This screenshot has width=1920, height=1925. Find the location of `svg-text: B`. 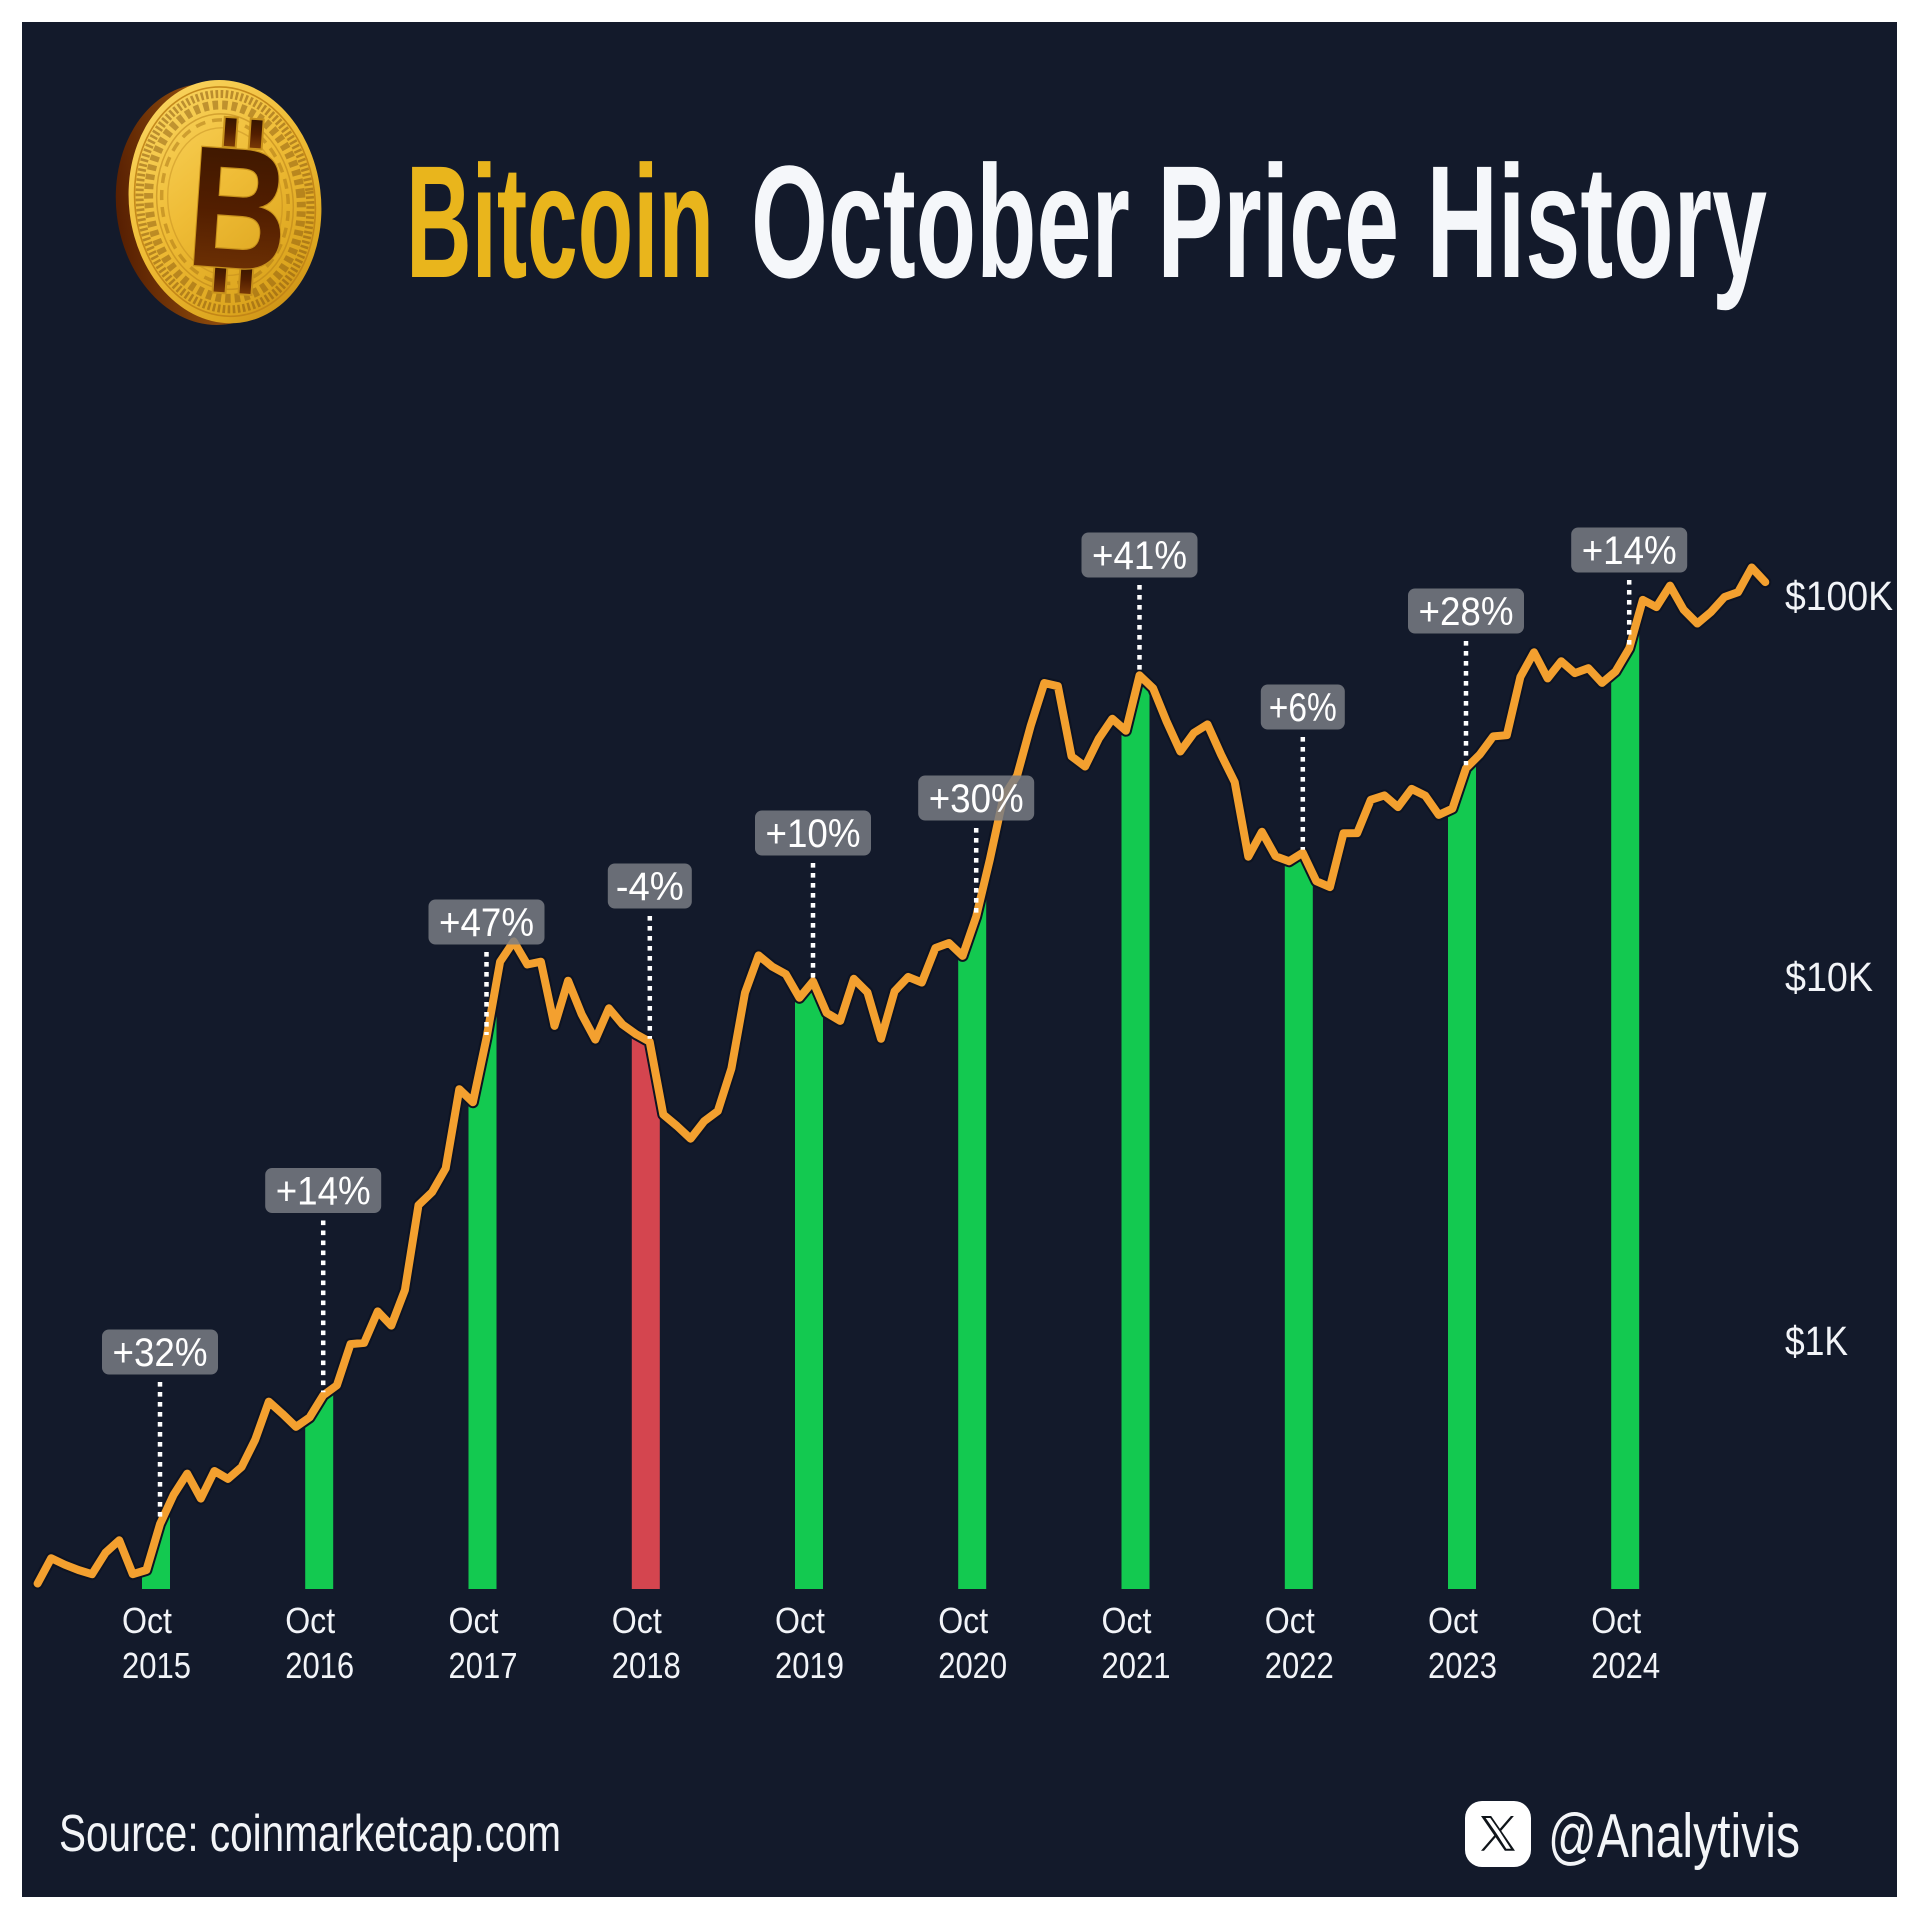

svg-text: B is located at coordinates (238, 209).